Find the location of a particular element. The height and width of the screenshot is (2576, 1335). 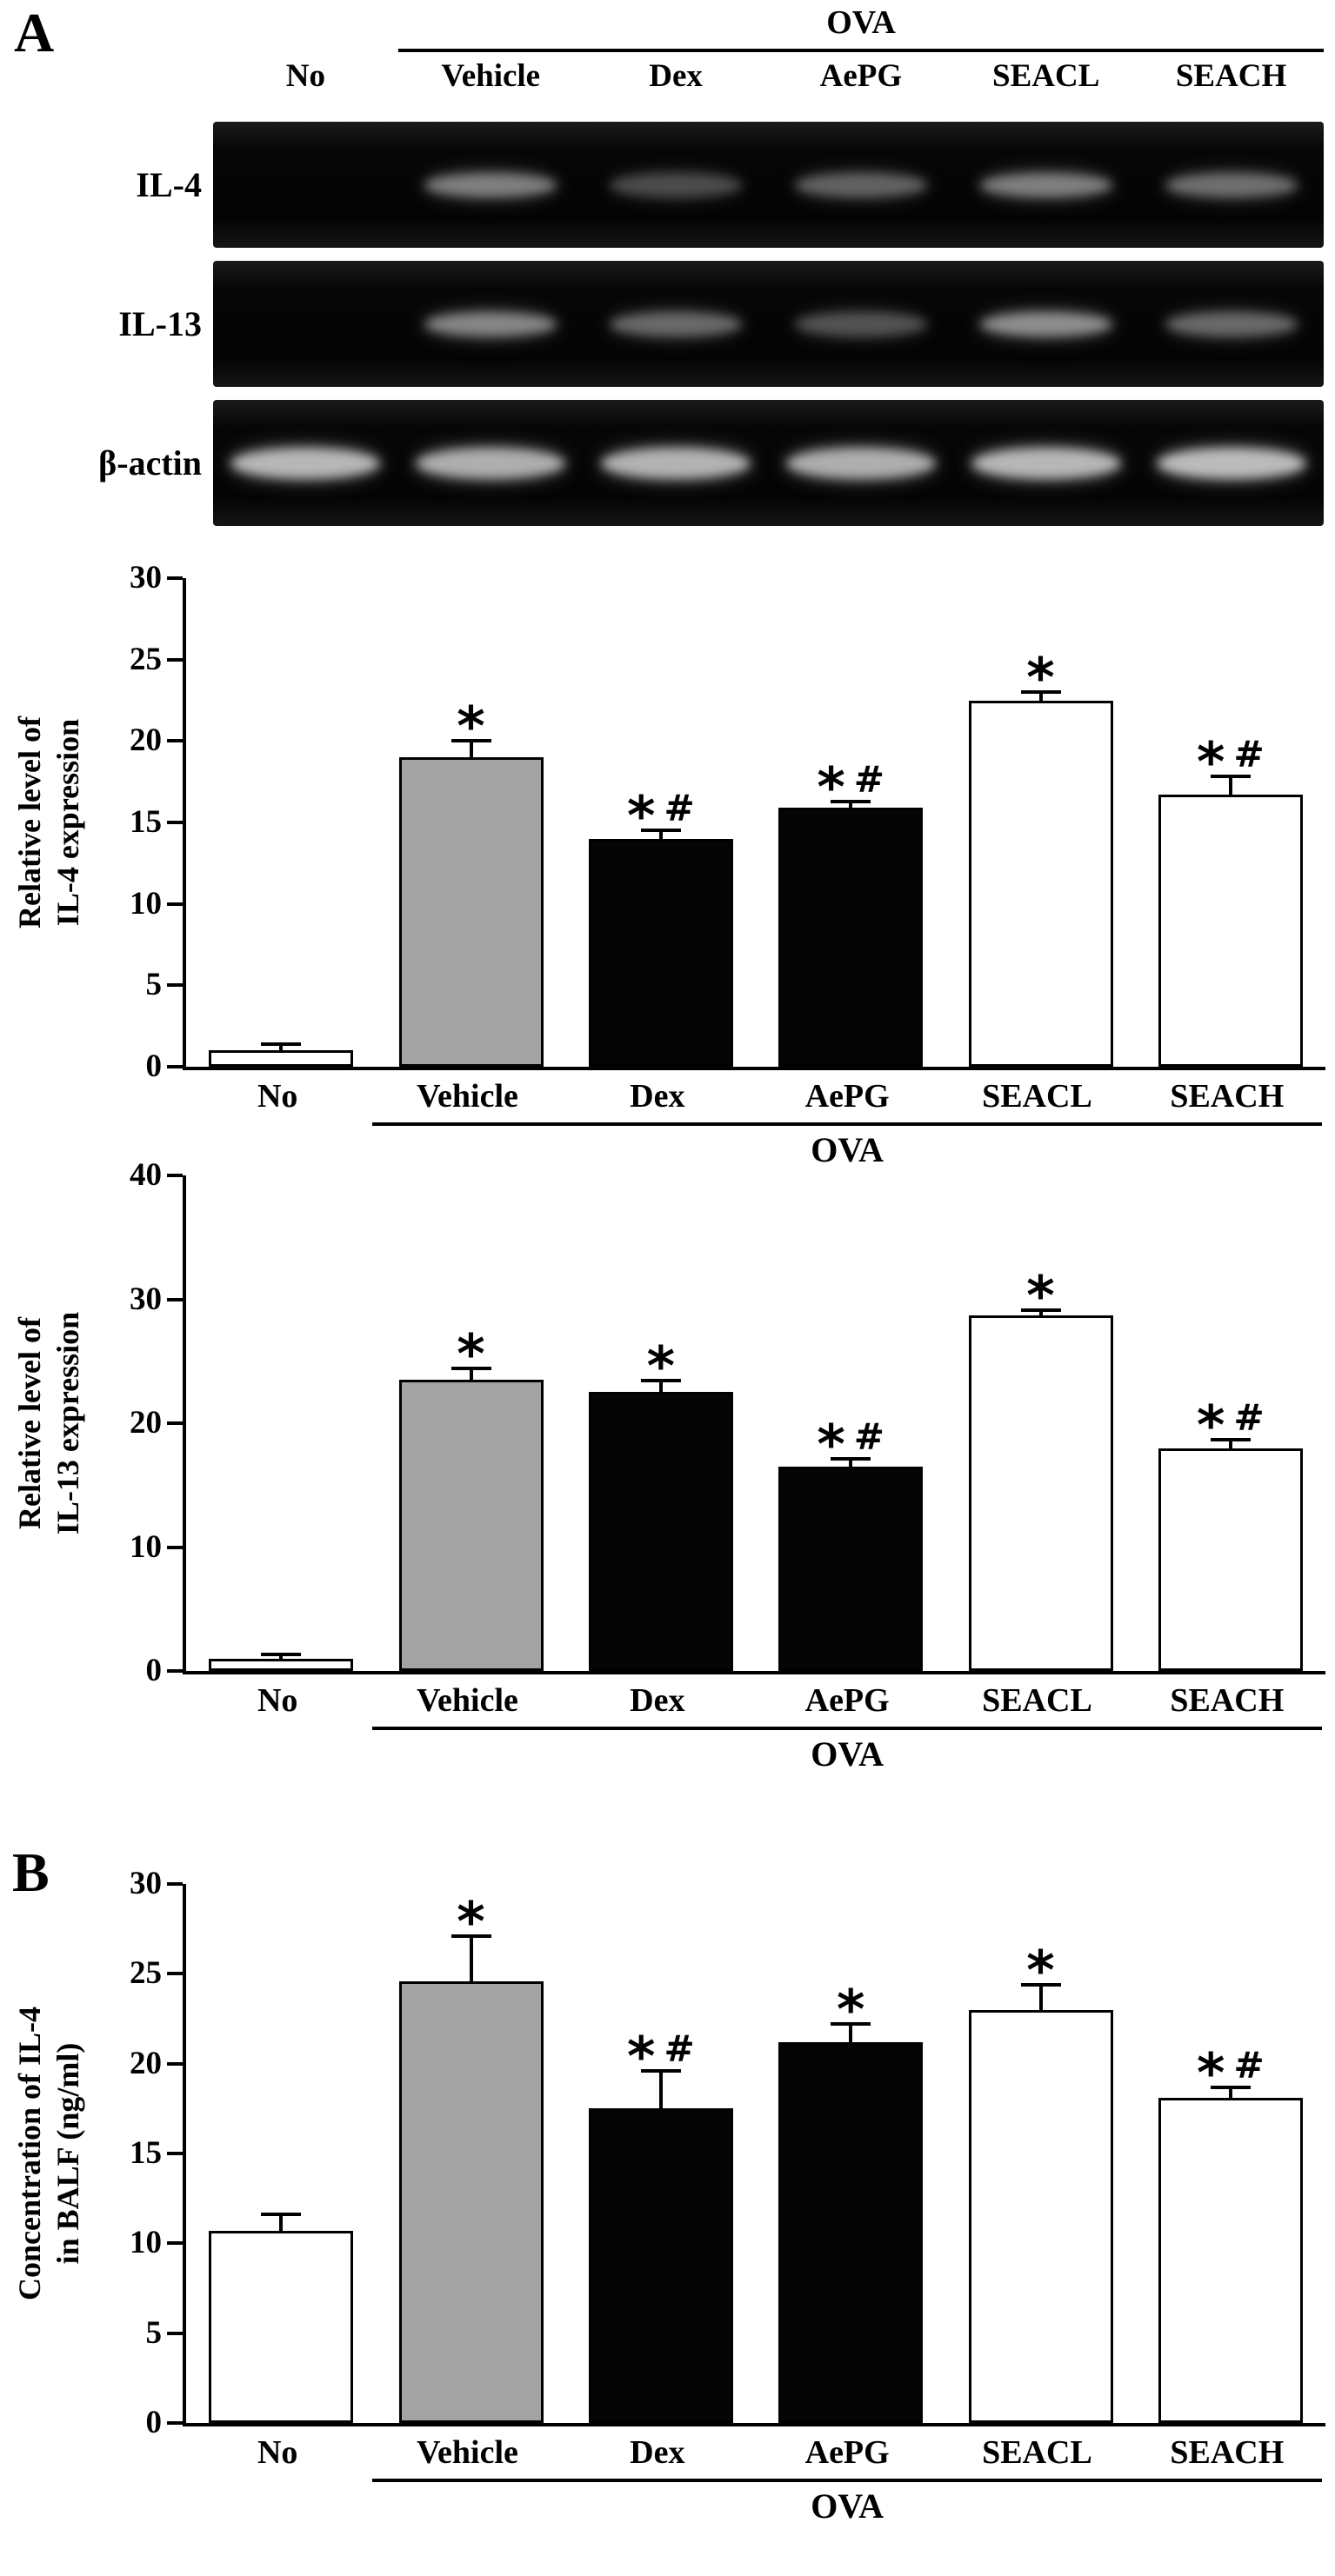

gel-row-label: IL-13 is located at coordinates (160, 323).